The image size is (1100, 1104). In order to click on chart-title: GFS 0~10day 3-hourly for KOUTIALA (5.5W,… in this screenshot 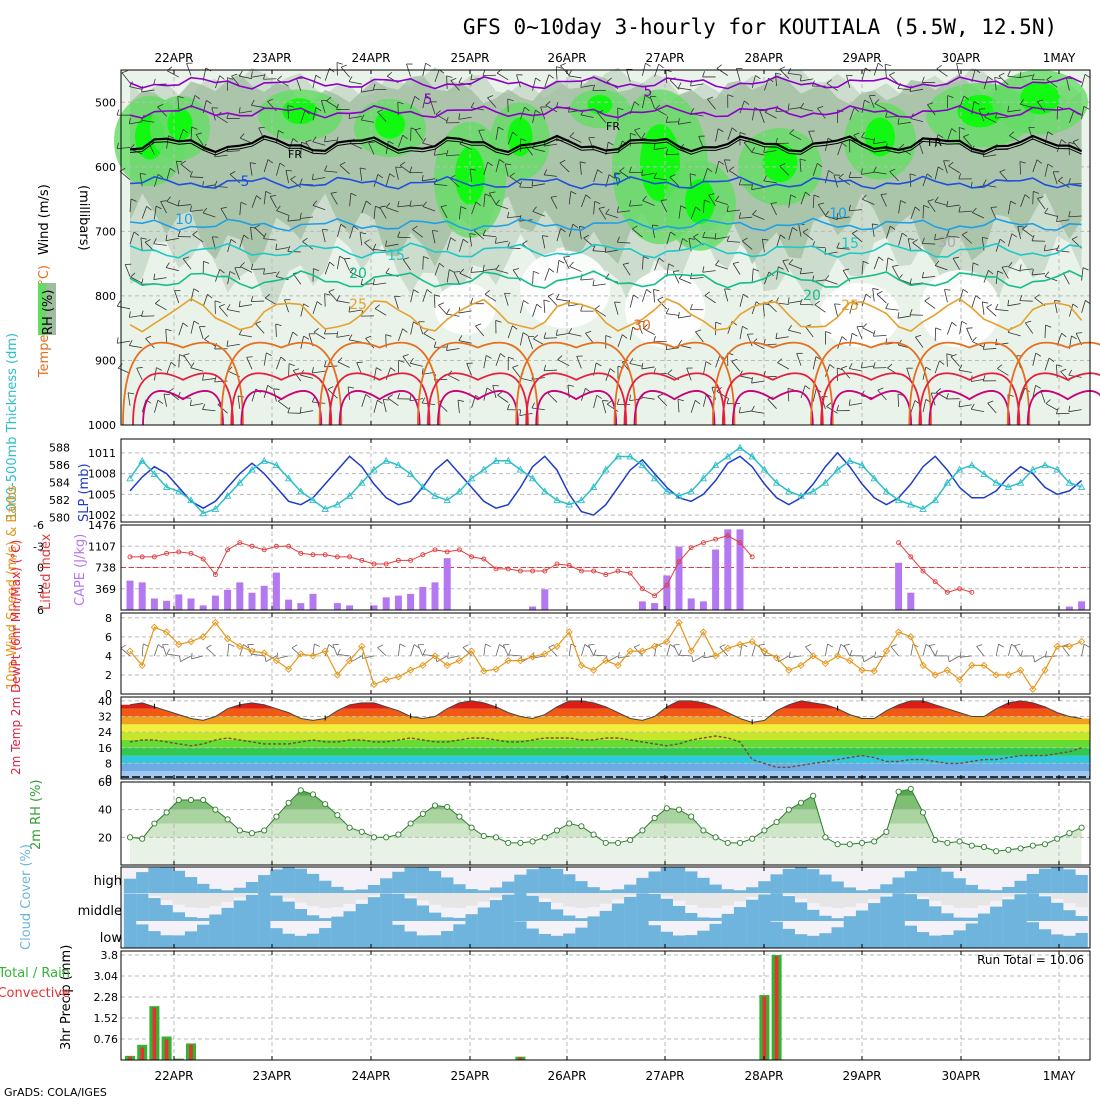, I will do `click(760, 27)`.